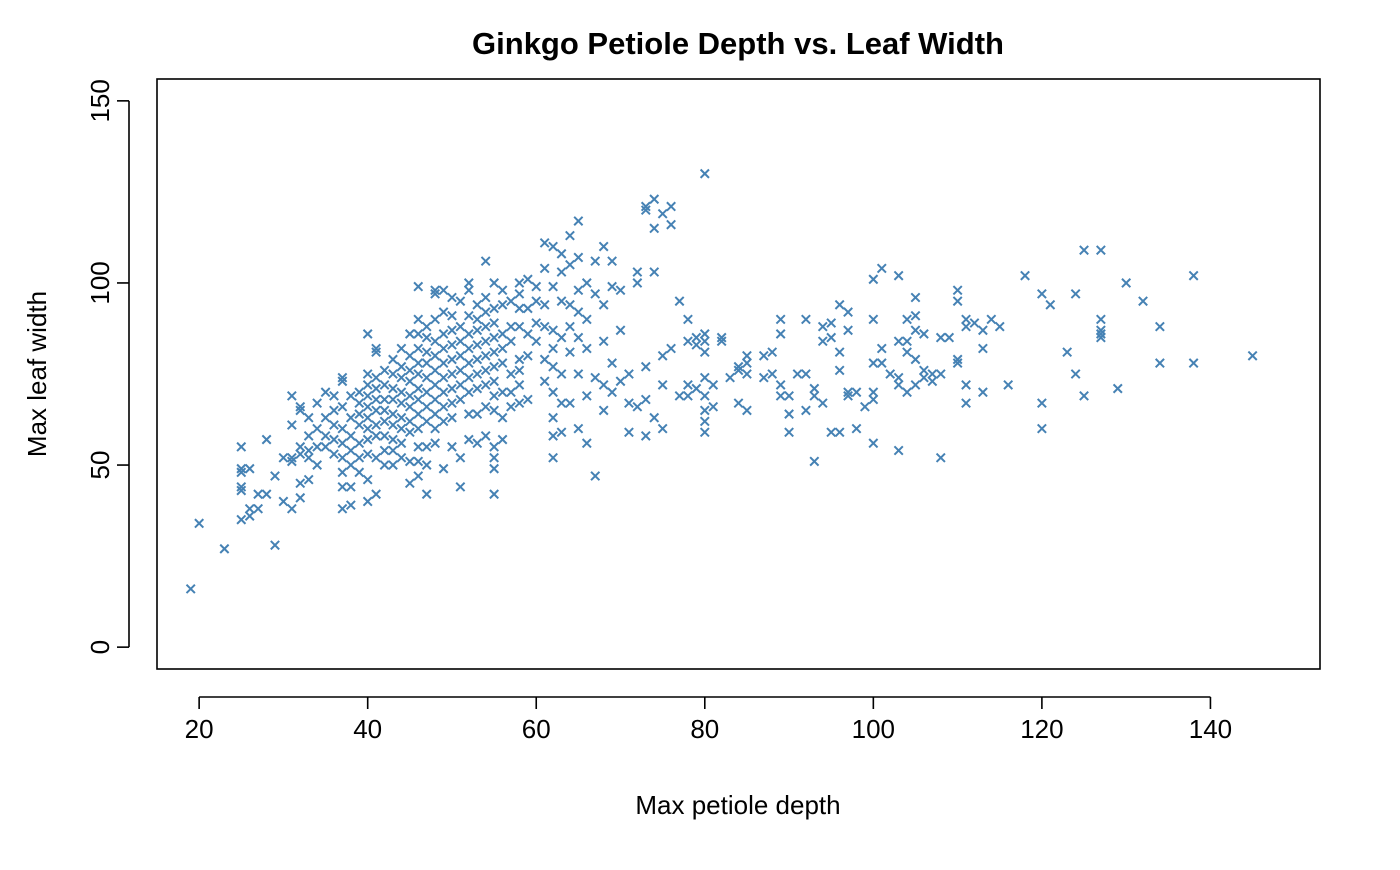 This screenshot has width=1400, height=870. What do you see at coordinates (1210, 729) in the screenshot?
I see `x-tick-label: 140` at bounding box center [1210, 729].